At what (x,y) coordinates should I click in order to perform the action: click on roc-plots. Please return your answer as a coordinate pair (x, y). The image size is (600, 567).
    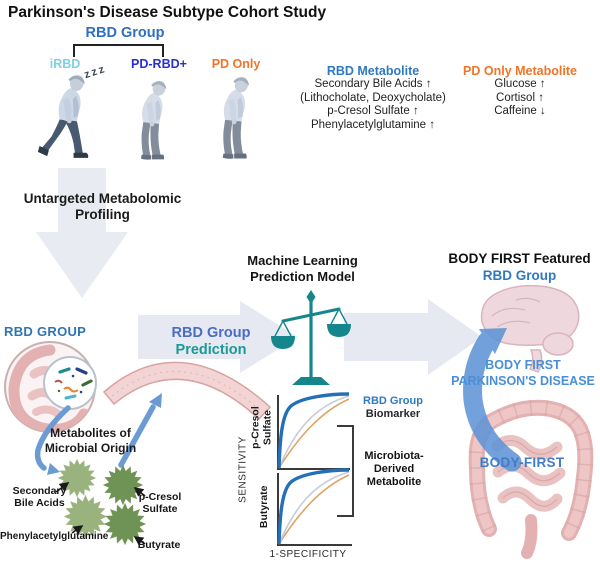
    Looking at the image, I should click on (315, 469).